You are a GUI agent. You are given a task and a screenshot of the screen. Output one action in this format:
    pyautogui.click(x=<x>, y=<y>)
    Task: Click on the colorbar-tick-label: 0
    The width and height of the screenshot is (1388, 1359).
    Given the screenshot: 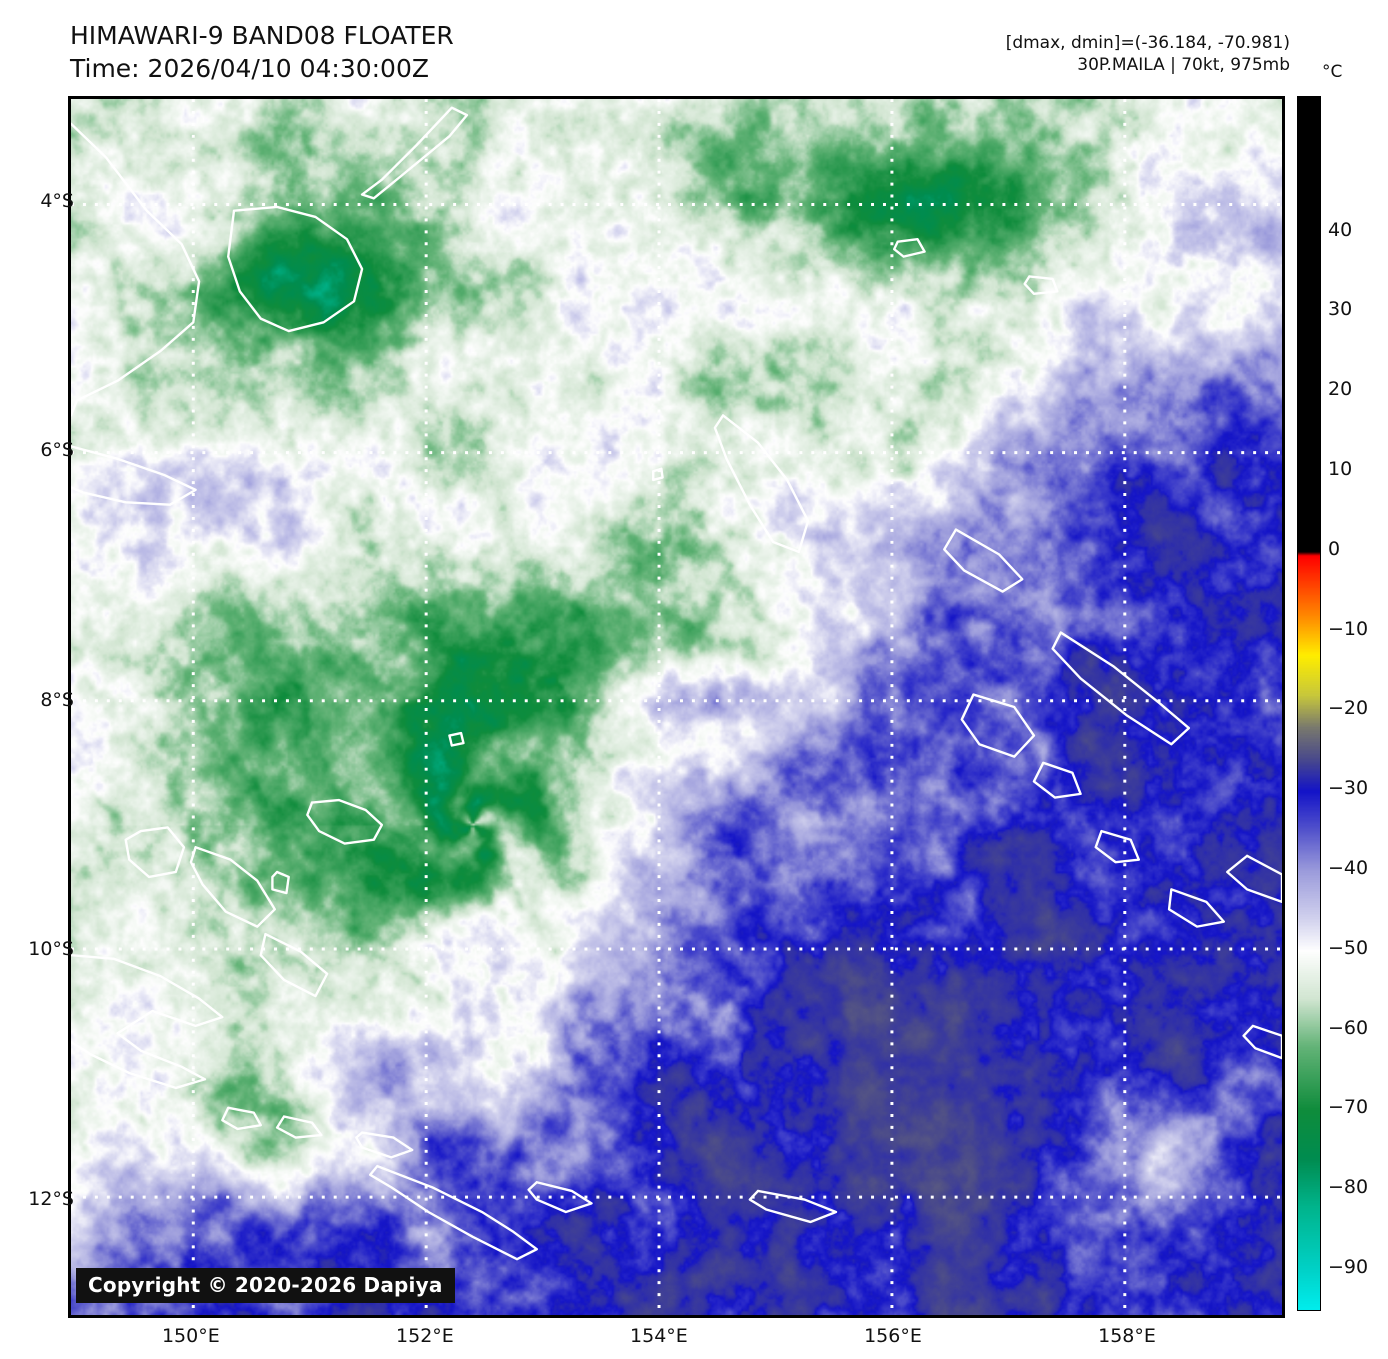 What is the action you would take?
    pyautogui.click(x=1334, y=548)
    